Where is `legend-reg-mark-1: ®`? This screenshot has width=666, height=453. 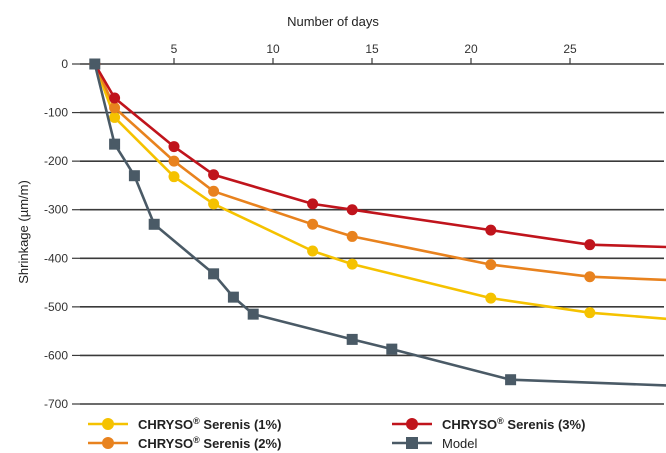 legend-reg-mark-1: ® is located at coordinates (196, 440).